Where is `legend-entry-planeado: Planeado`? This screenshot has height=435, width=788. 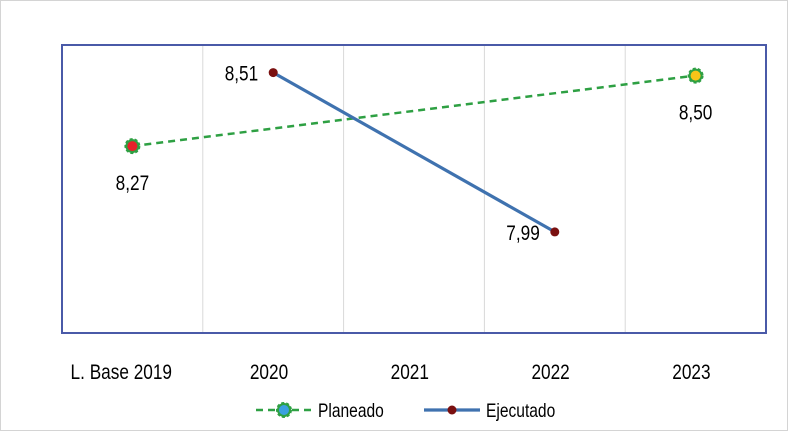
legend-entry-planeado: Planeado is located at coordinates (320, 411).